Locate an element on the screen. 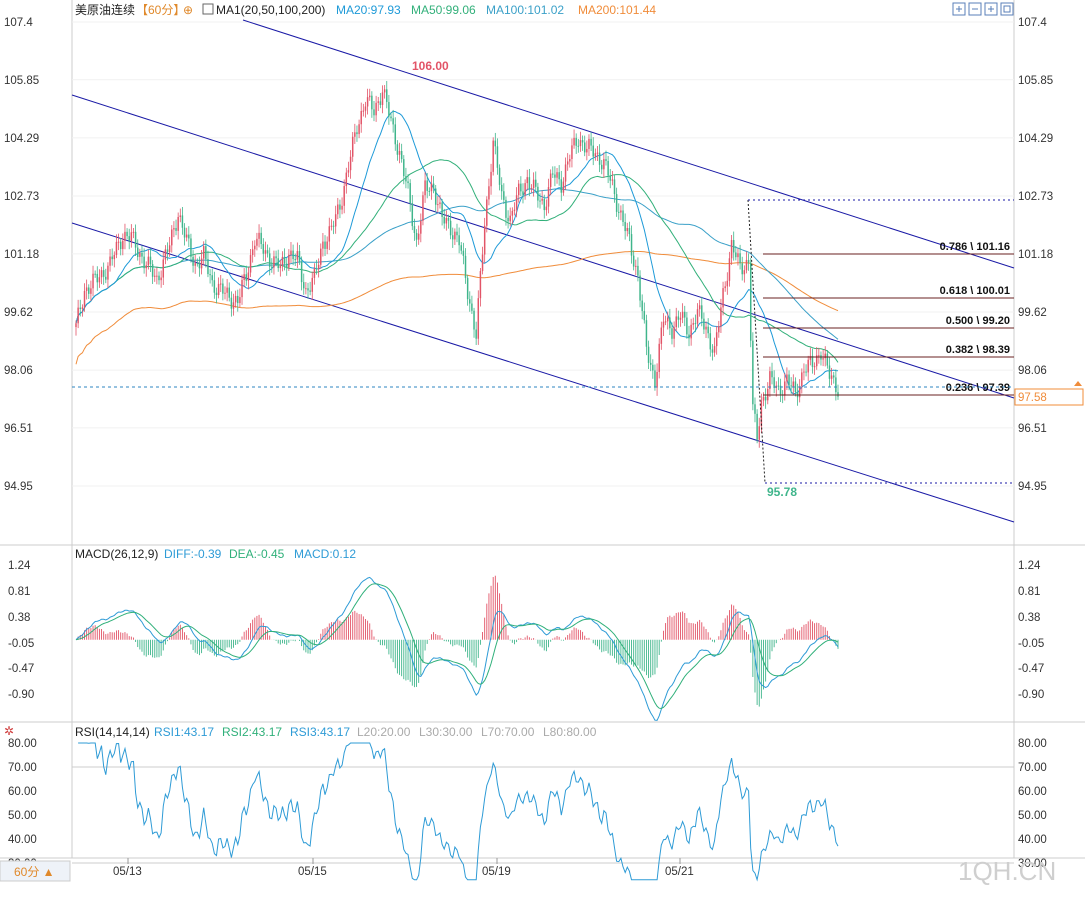 The width and height of the screenshot is (1085, 912). indicator-toggle-icon is located at coordinates (208, 9).